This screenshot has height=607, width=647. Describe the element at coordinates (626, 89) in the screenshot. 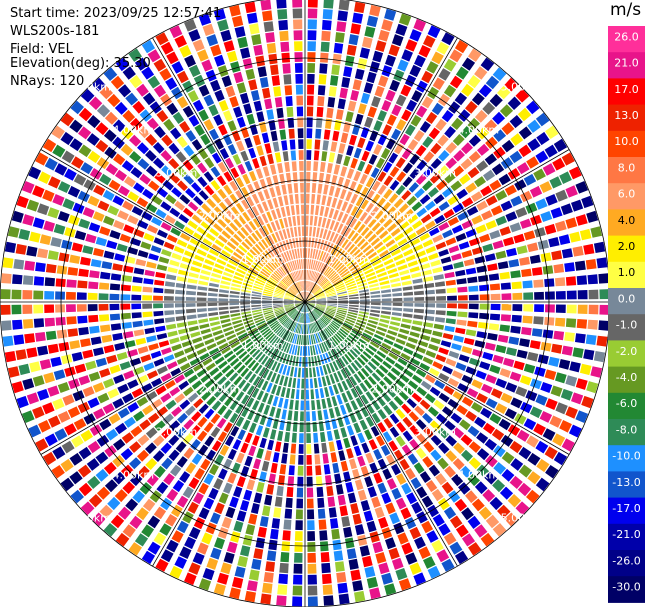

I see `colorbar-tick-label: 17.0` at that location.